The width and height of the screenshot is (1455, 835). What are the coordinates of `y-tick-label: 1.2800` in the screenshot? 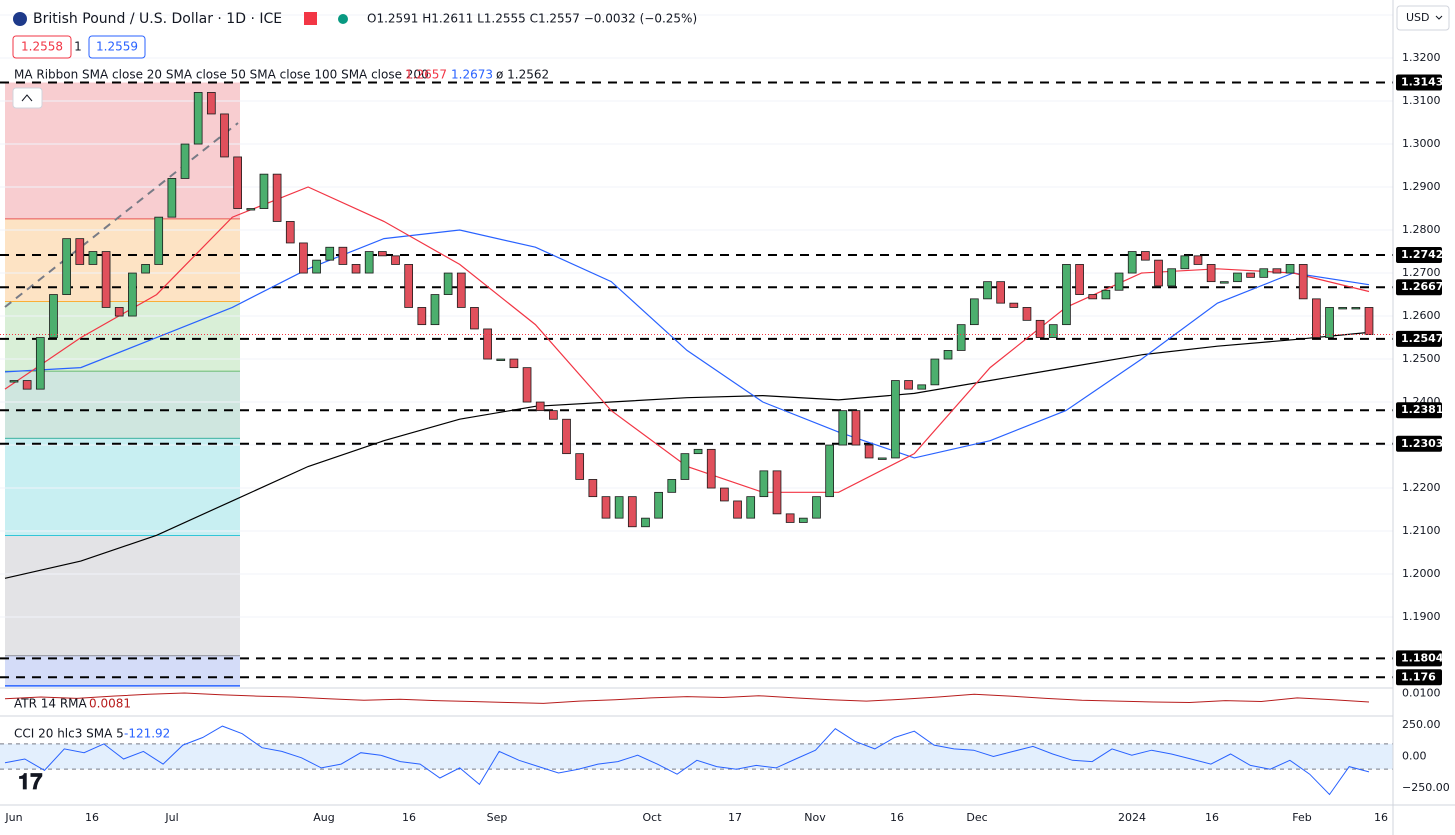 It's located at (1421, 229).